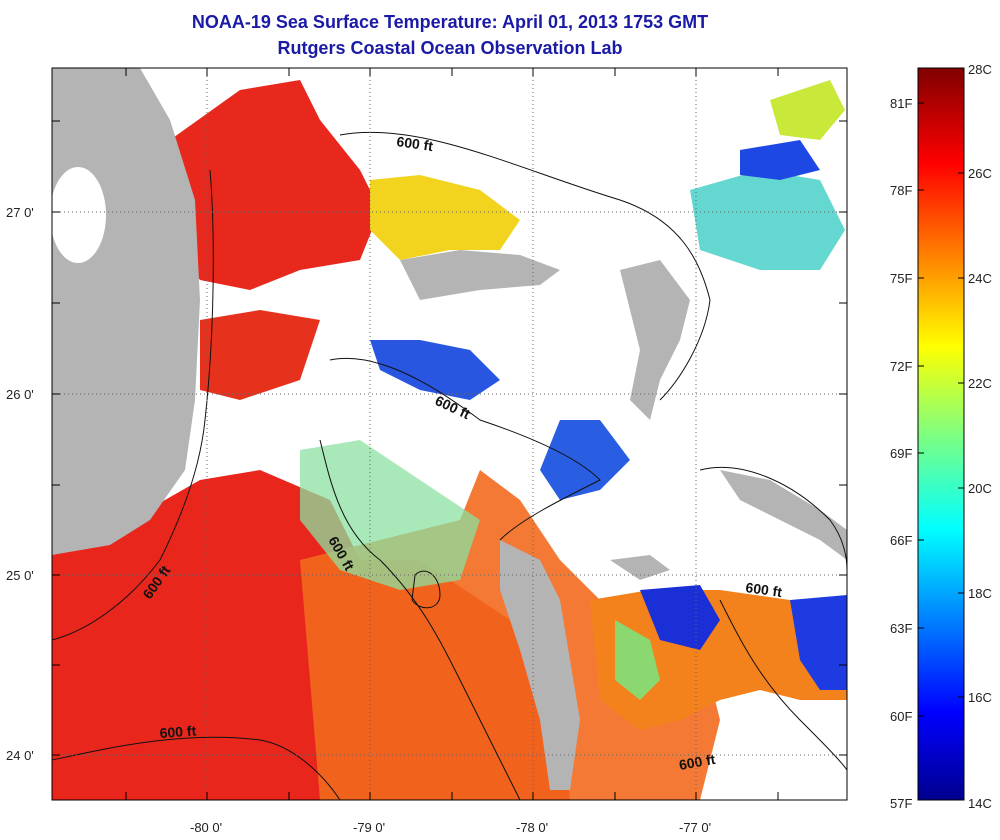 This screenshot has height=840, width=1000. What do you see at coordinates (445, 217) in the screenshot?
I see `sst-yellow-region-north` at bounding box center [445, 217].